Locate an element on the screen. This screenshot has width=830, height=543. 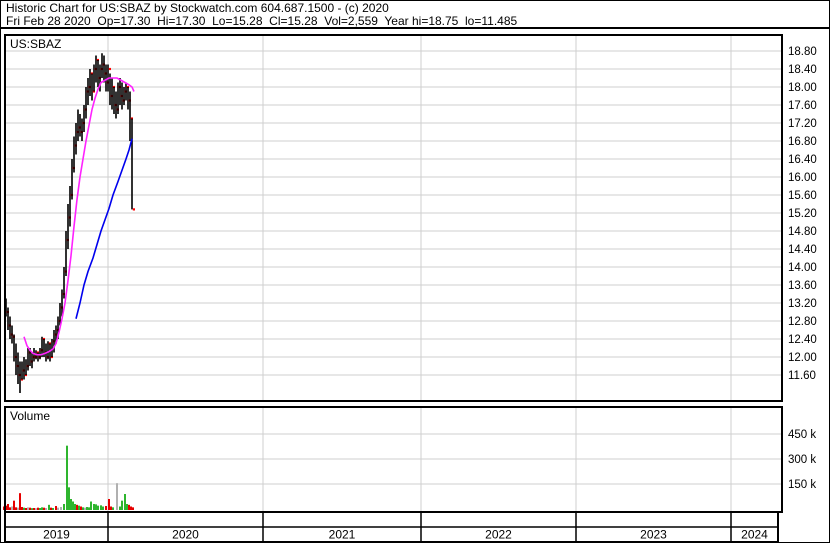
year-label: 2019 is located at coordinates (56, 535).